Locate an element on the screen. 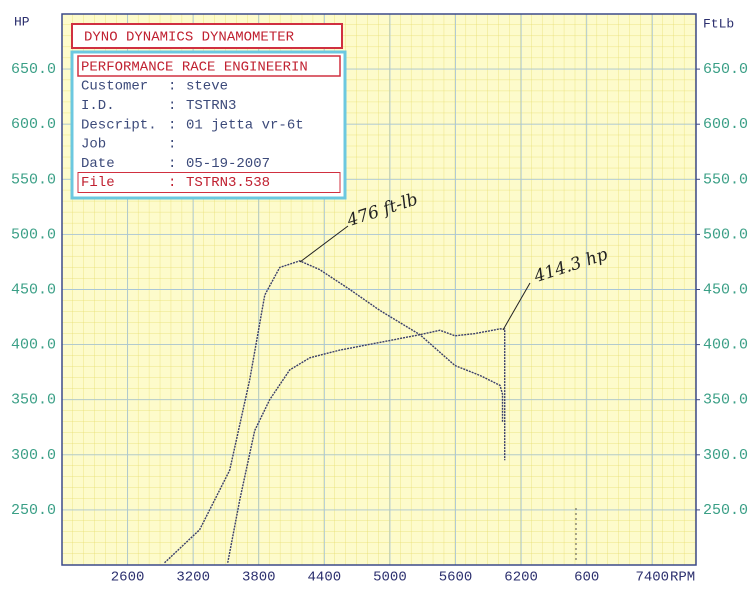  y-tick-label: 350.0 is located at coordinates (33, 400).